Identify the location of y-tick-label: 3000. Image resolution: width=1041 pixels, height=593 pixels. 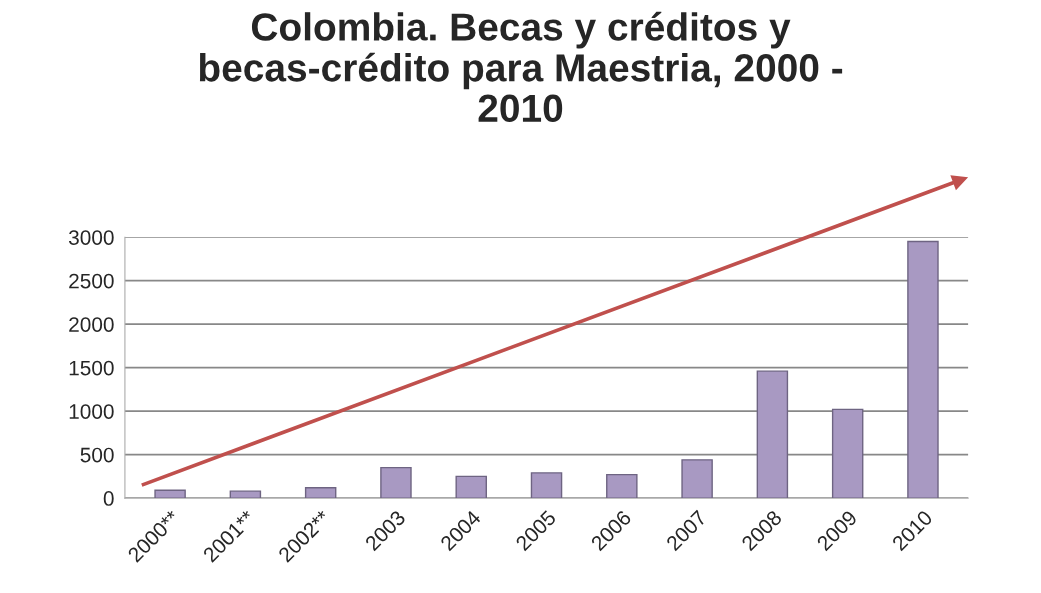
(91, 237).